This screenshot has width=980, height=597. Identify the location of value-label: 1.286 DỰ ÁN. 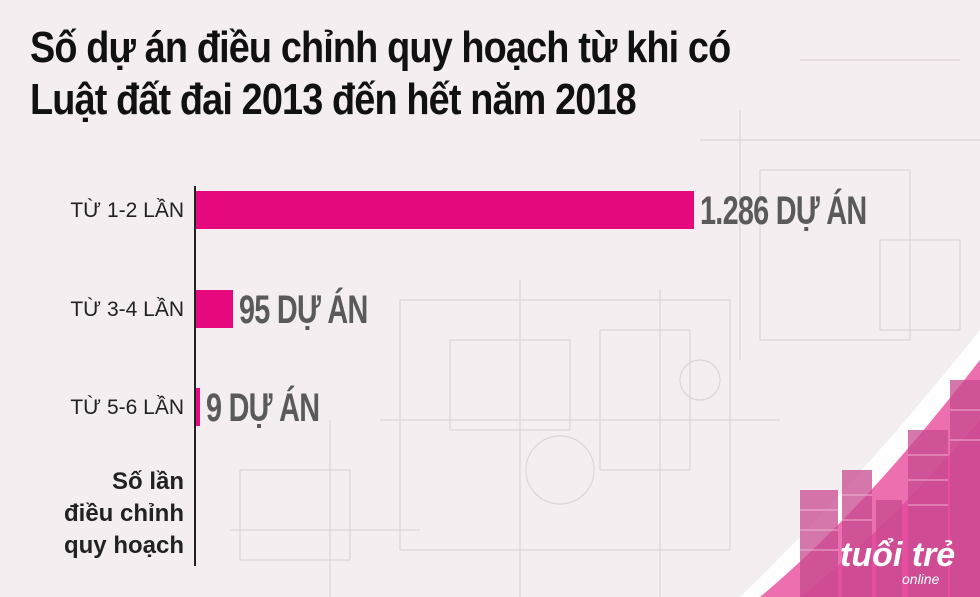
(783, 211).